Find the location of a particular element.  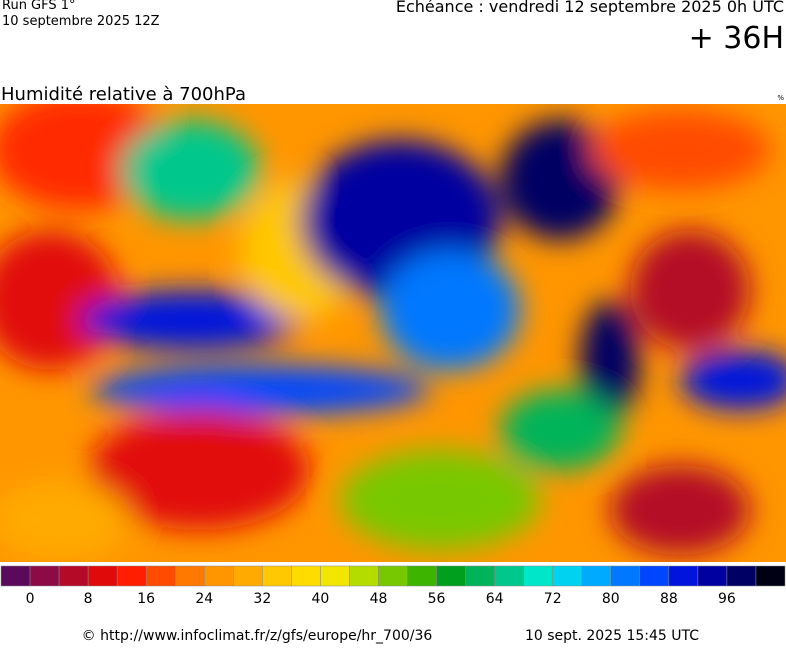

colorbar-tick-label: 24 is located at coordinates (204, 599).